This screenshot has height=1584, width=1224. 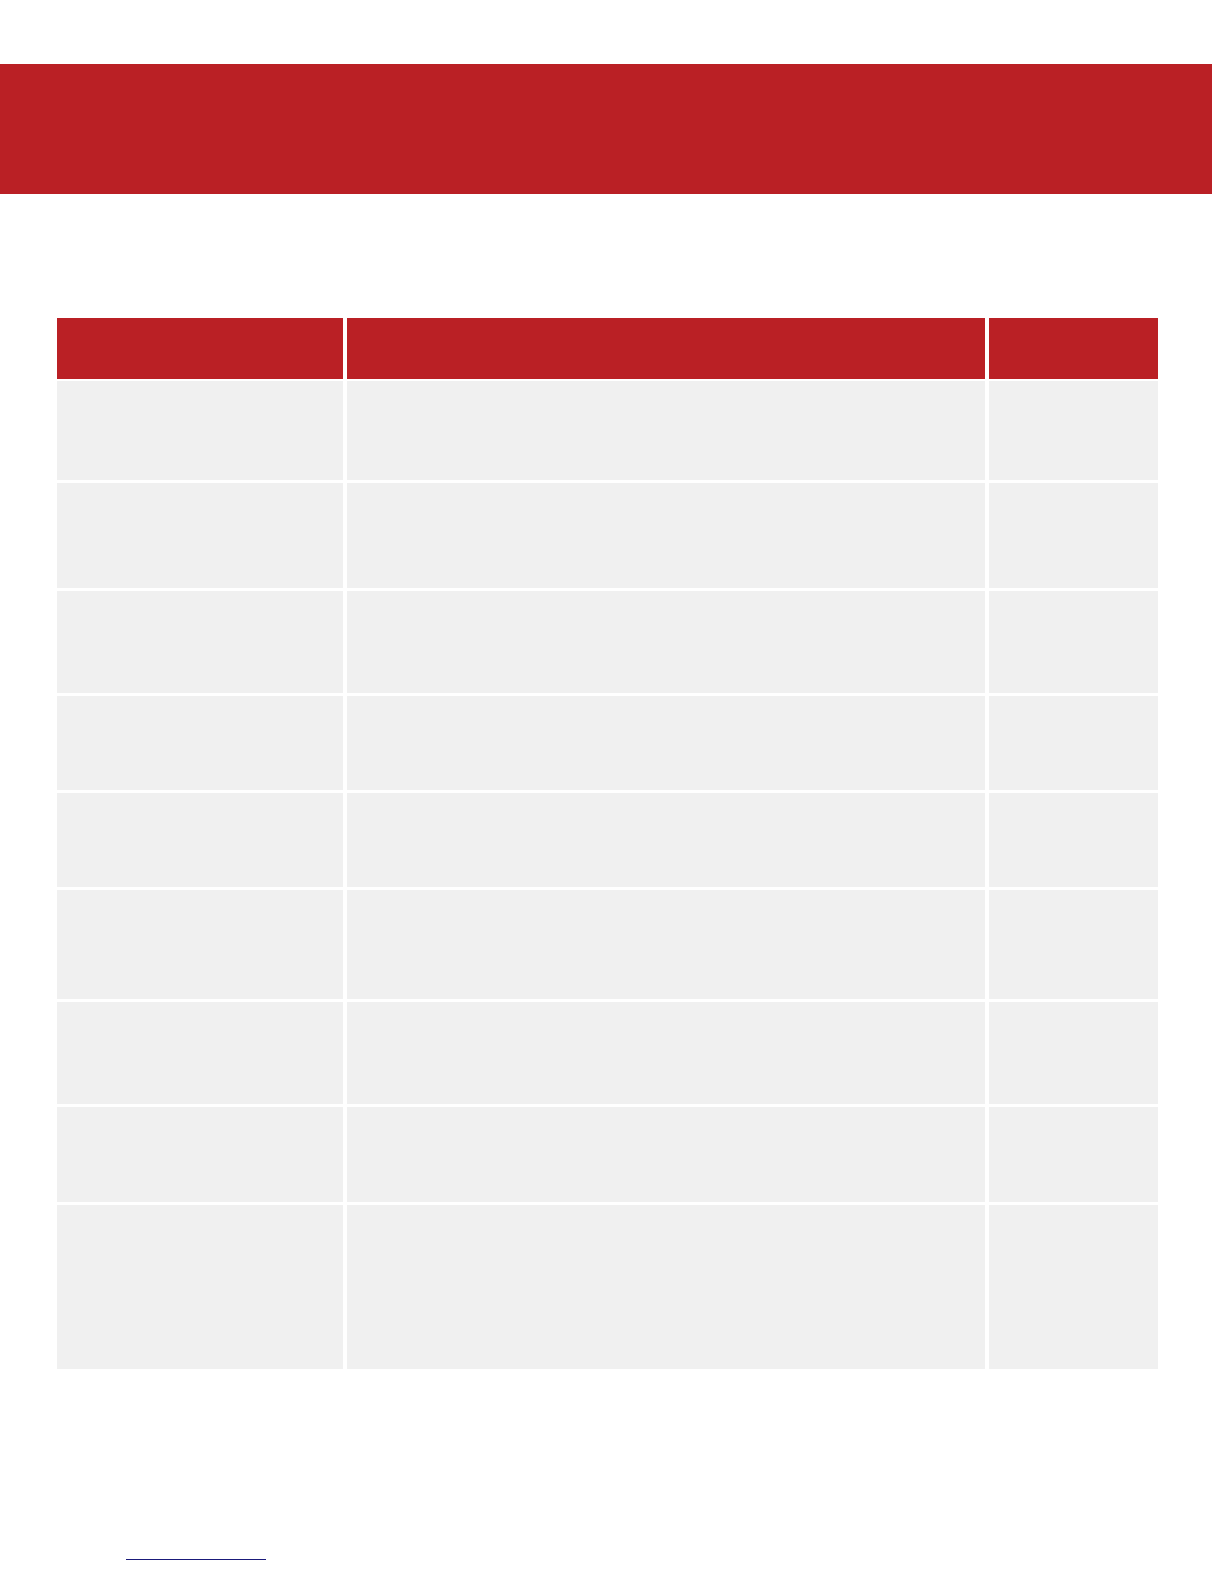 What do you see at coordinates (606, 129) in the screenshot?
I see `header-banner` at bounding box center [606, 129].